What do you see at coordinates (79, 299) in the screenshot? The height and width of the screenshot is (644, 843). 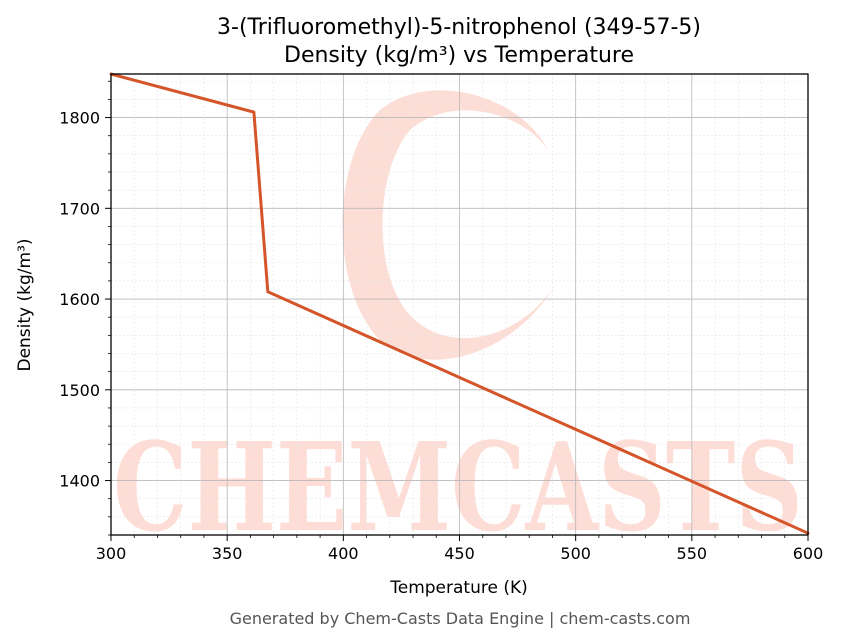 I see `y-tick-label: 1600` at bounding box center [79, 299].